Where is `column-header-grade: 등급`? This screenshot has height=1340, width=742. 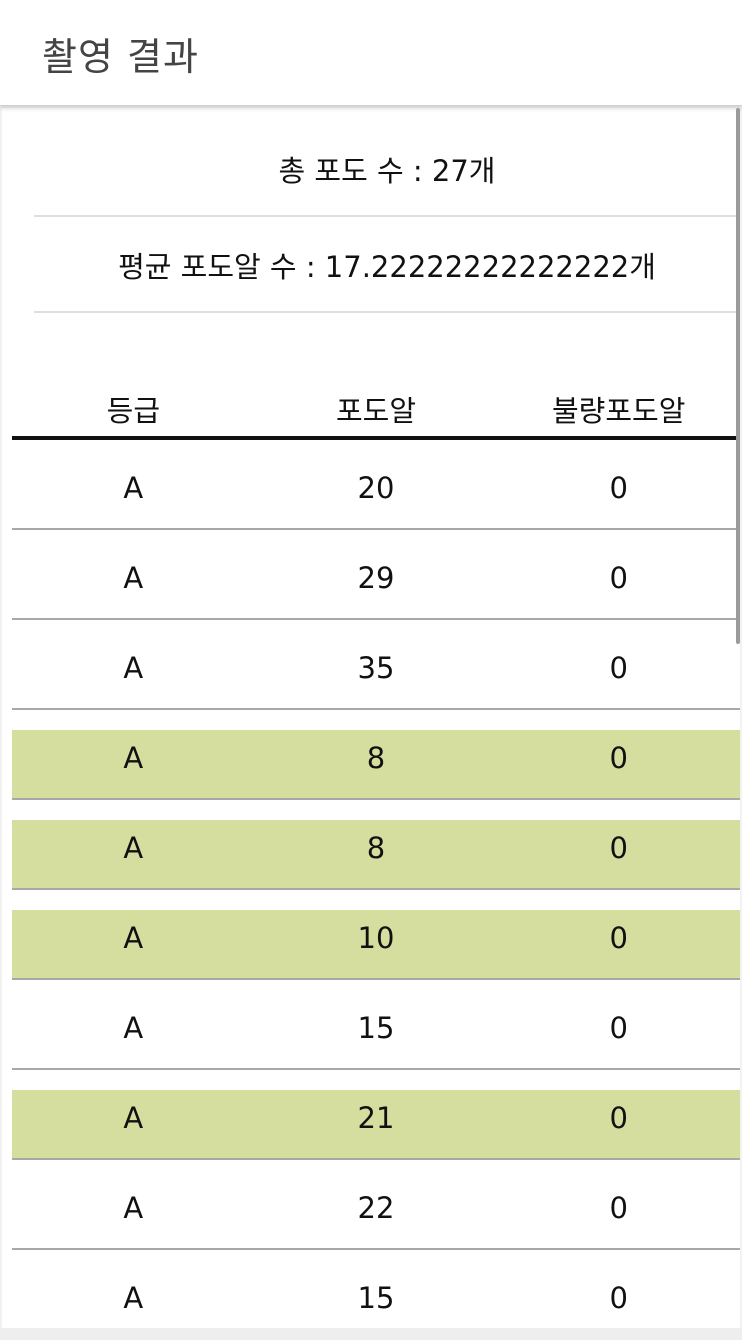 column-header-grade: 등급 is located at coordinates (133, 411).